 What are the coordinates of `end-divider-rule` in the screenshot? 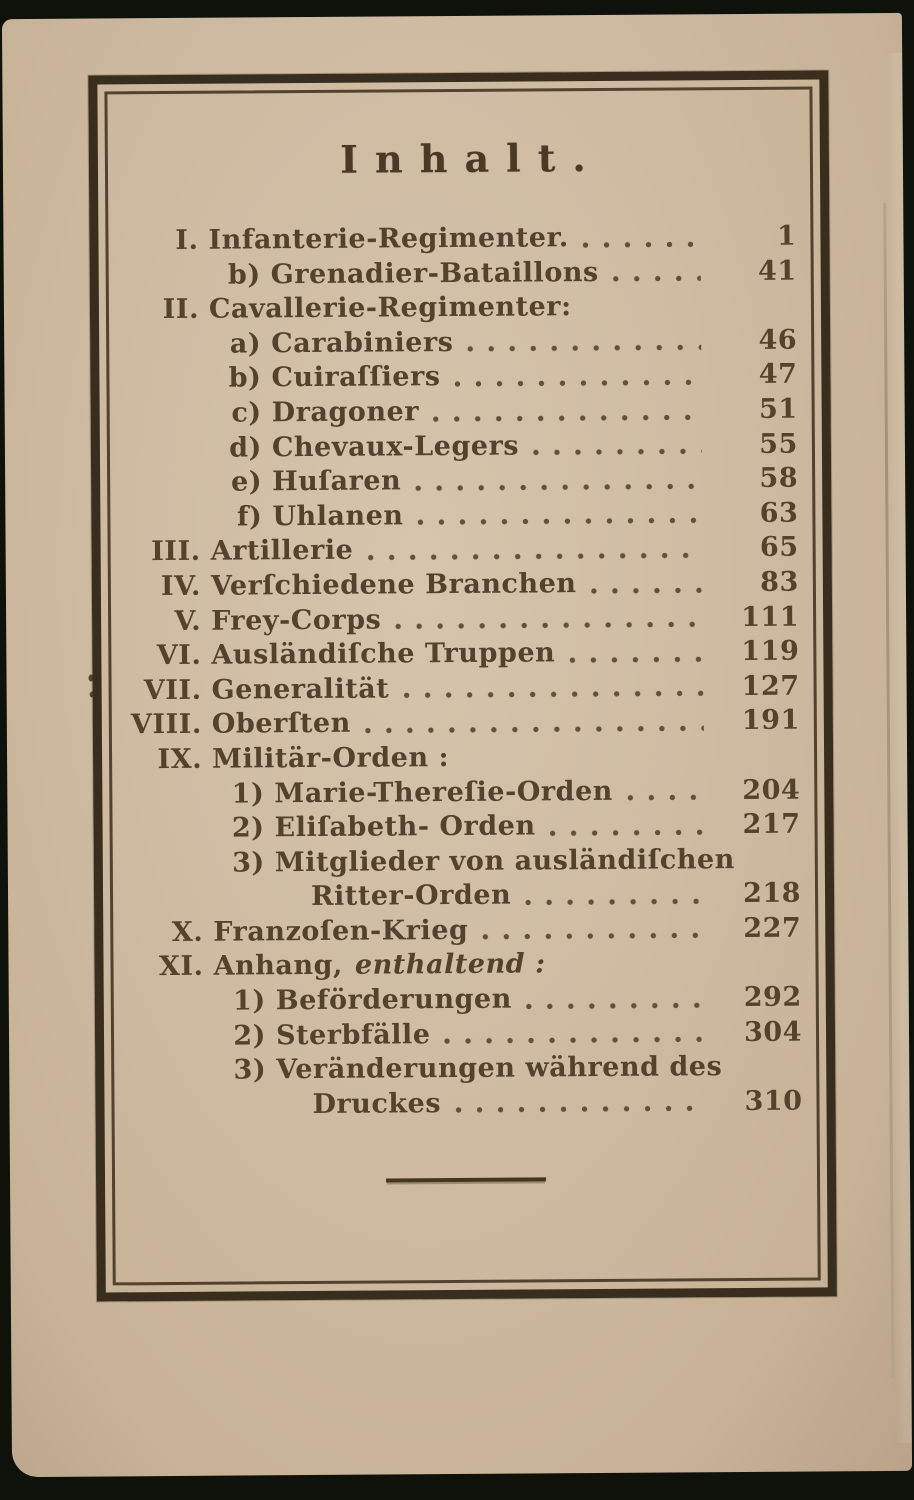 It's located at (466, 1180).